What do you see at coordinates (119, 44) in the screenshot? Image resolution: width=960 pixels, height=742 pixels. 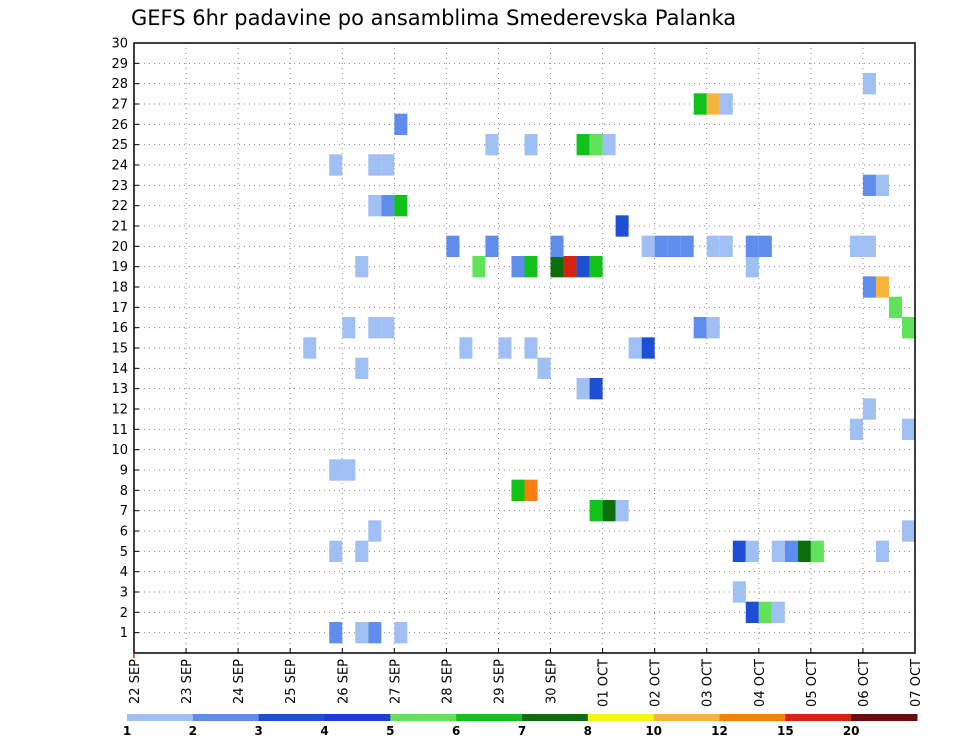 I see `y-tick-label: 30` at bounding box center [119, 44].